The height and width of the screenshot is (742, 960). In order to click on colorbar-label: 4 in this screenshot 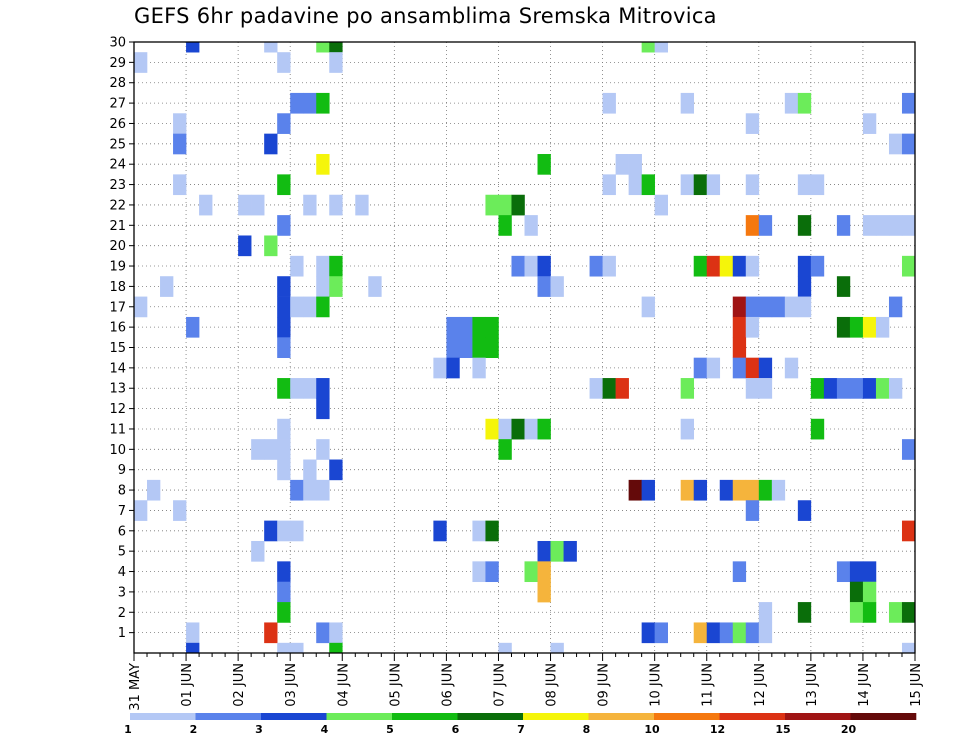, I will do `click(325, 729)`.